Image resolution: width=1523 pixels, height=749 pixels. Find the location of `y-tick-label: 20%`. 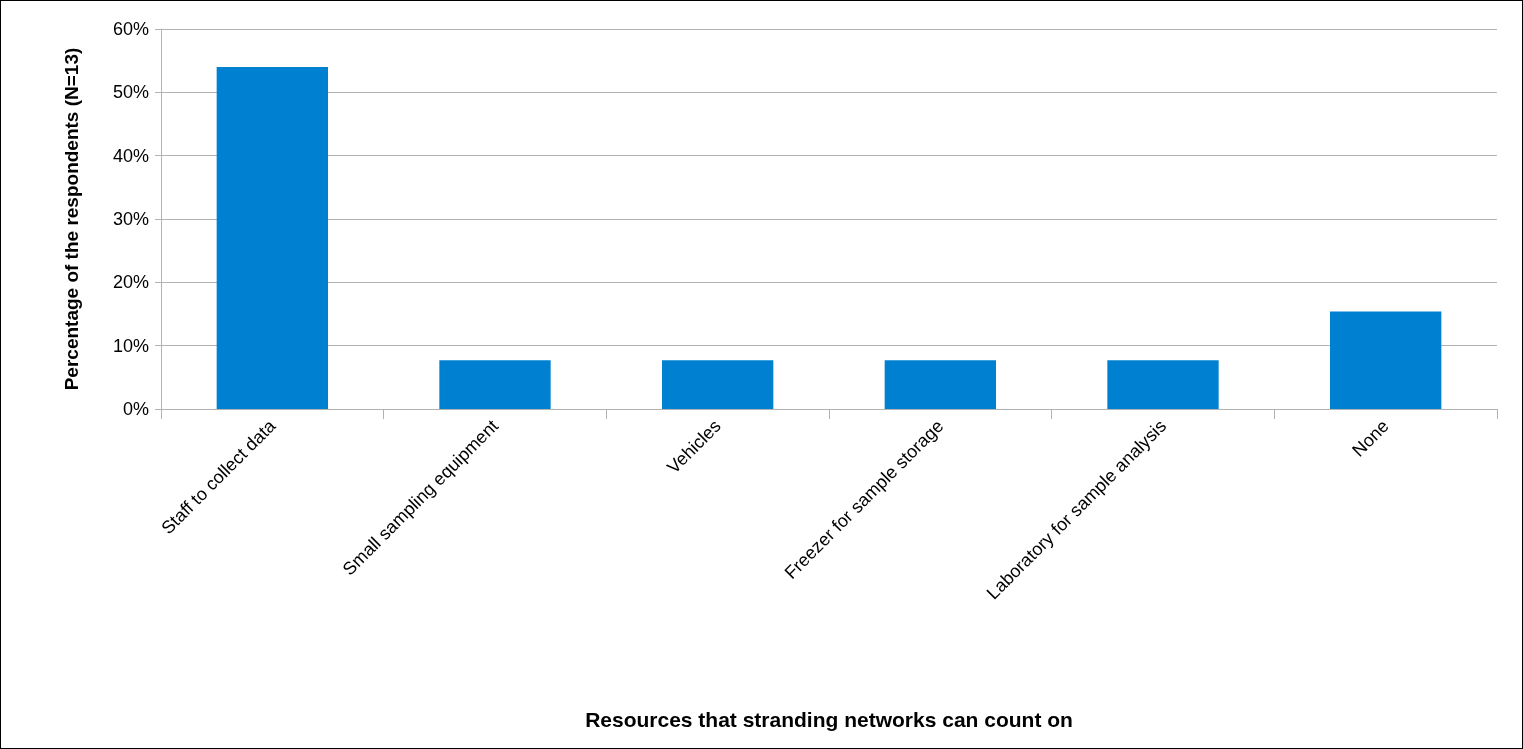

y-tick-label: 20% is located at coordinates (130, 282).